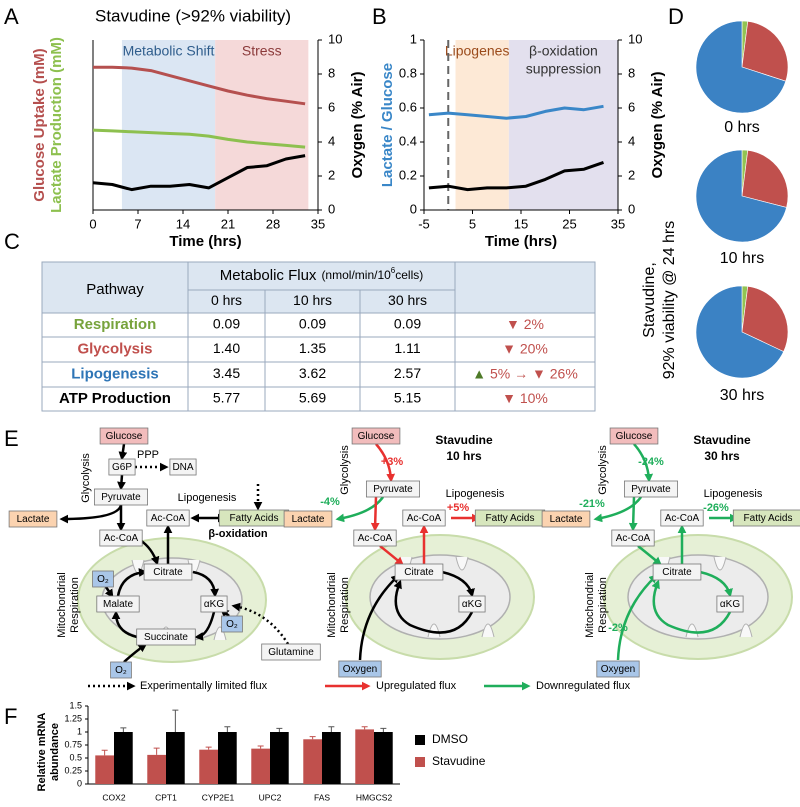 The image size is (800, 807). What do you see at coordinates (103, 579) in the screenshot?
I see `node-label: O₂` at bounding box center [103, 579].